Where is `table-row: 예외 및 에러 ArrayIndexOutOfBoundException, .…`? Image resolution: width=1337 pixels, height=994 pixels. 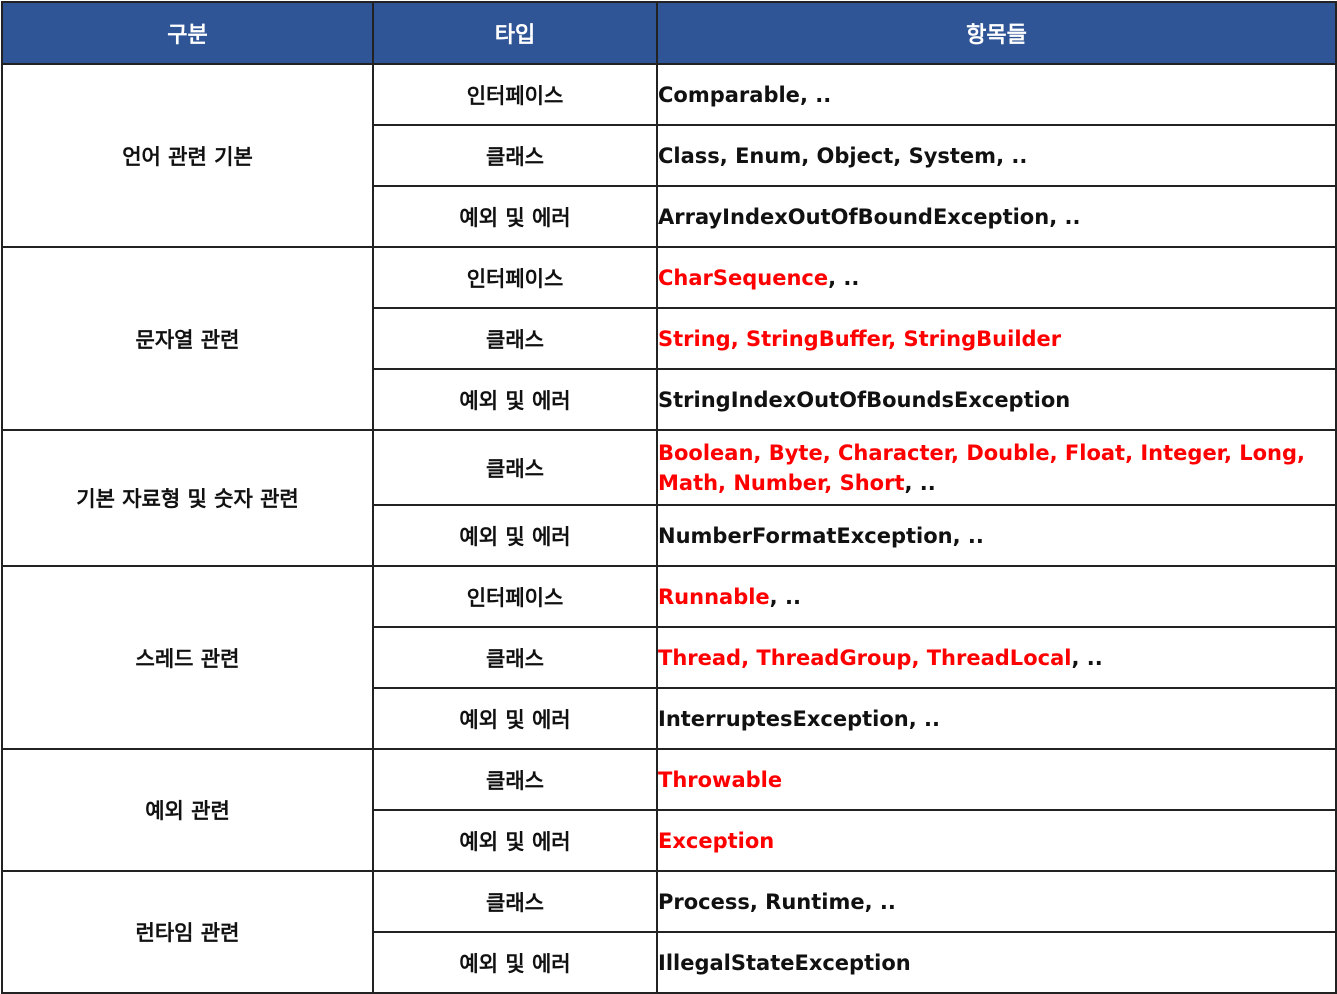 table-row: 예외 및 에러 ArrayIndexOutOfBoundException, .… is located at coordinates (669, 216).